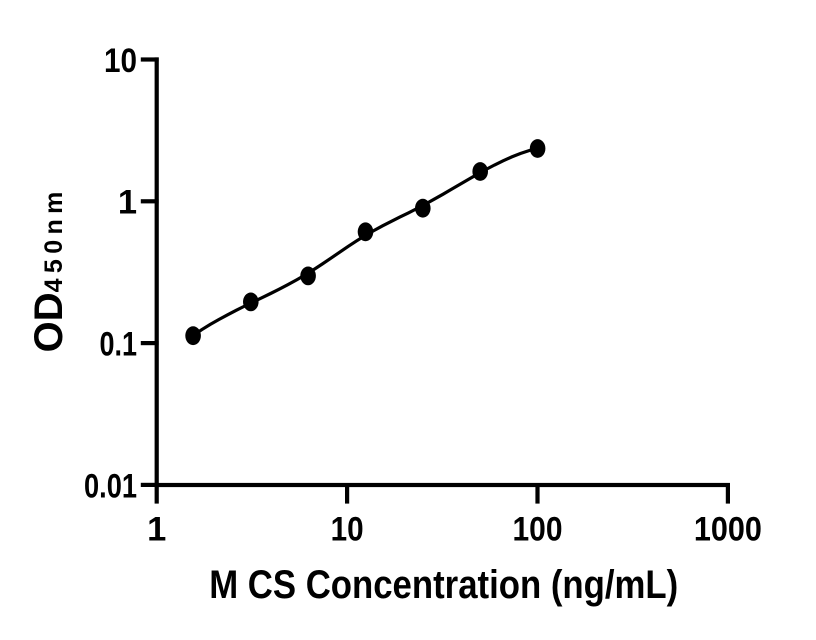 Image resolution: width=816 pixels, height=640 pixels. What do you see at coordinates (443, 585) in the screenshot?
I see `svg-text: M CS Concentration (ng/mL)` at bounding box center [443, 585].